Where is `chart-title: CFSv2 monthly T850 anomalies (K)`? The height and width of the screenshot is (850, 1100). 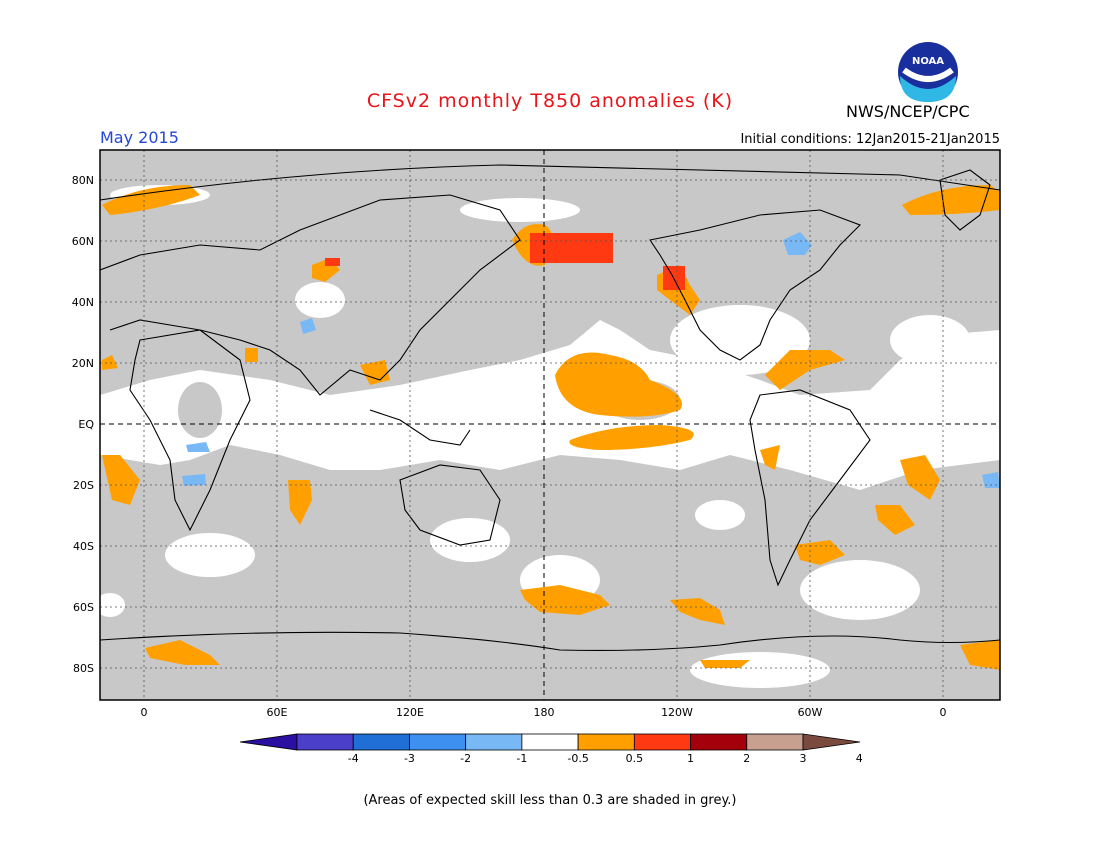 chart-title: CFSv2 monthly T850 anomalies (K) is located at coordinates (550, 101).